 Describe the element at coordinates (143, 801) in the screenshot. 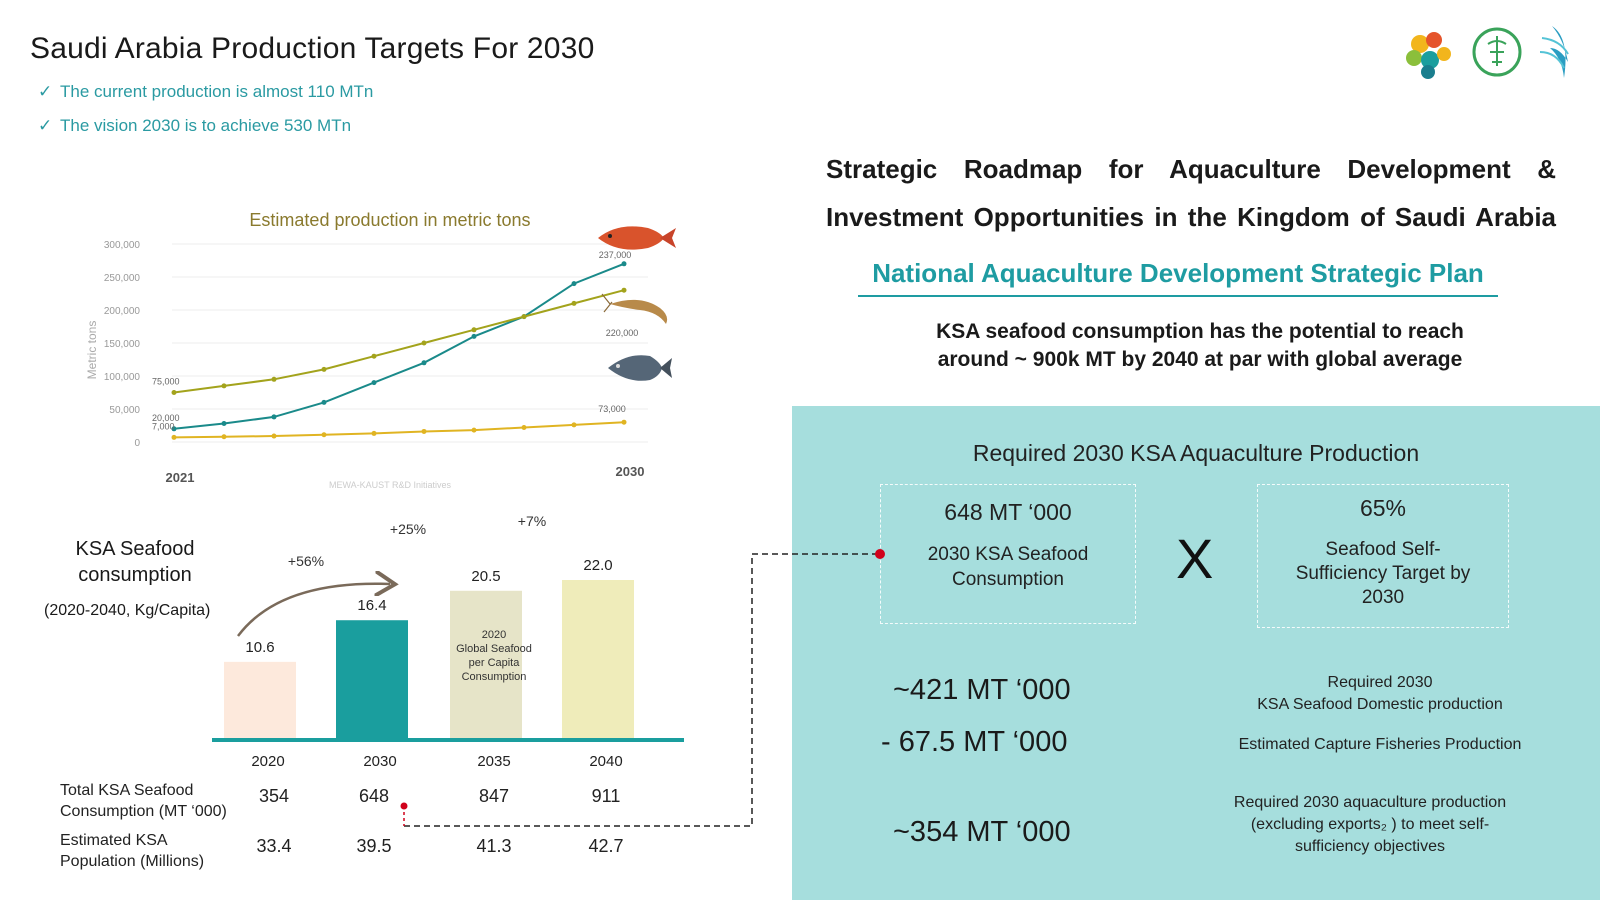

I see `table-row-consumption-label: Total KSA Seafood Consumption (MT ‘000)` at that location.